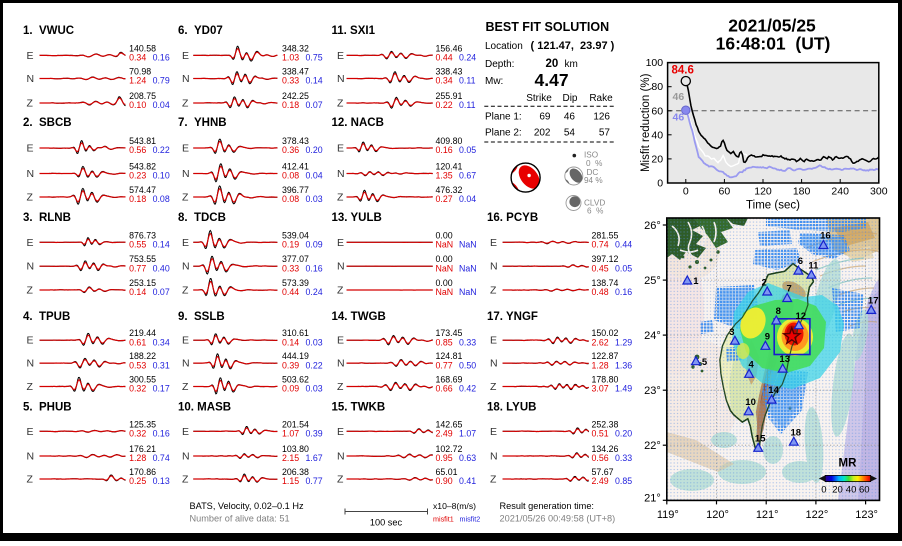 The width and height of the screenshot is (902, 546). I want to click on svg-text: 240, so click(840, 192).